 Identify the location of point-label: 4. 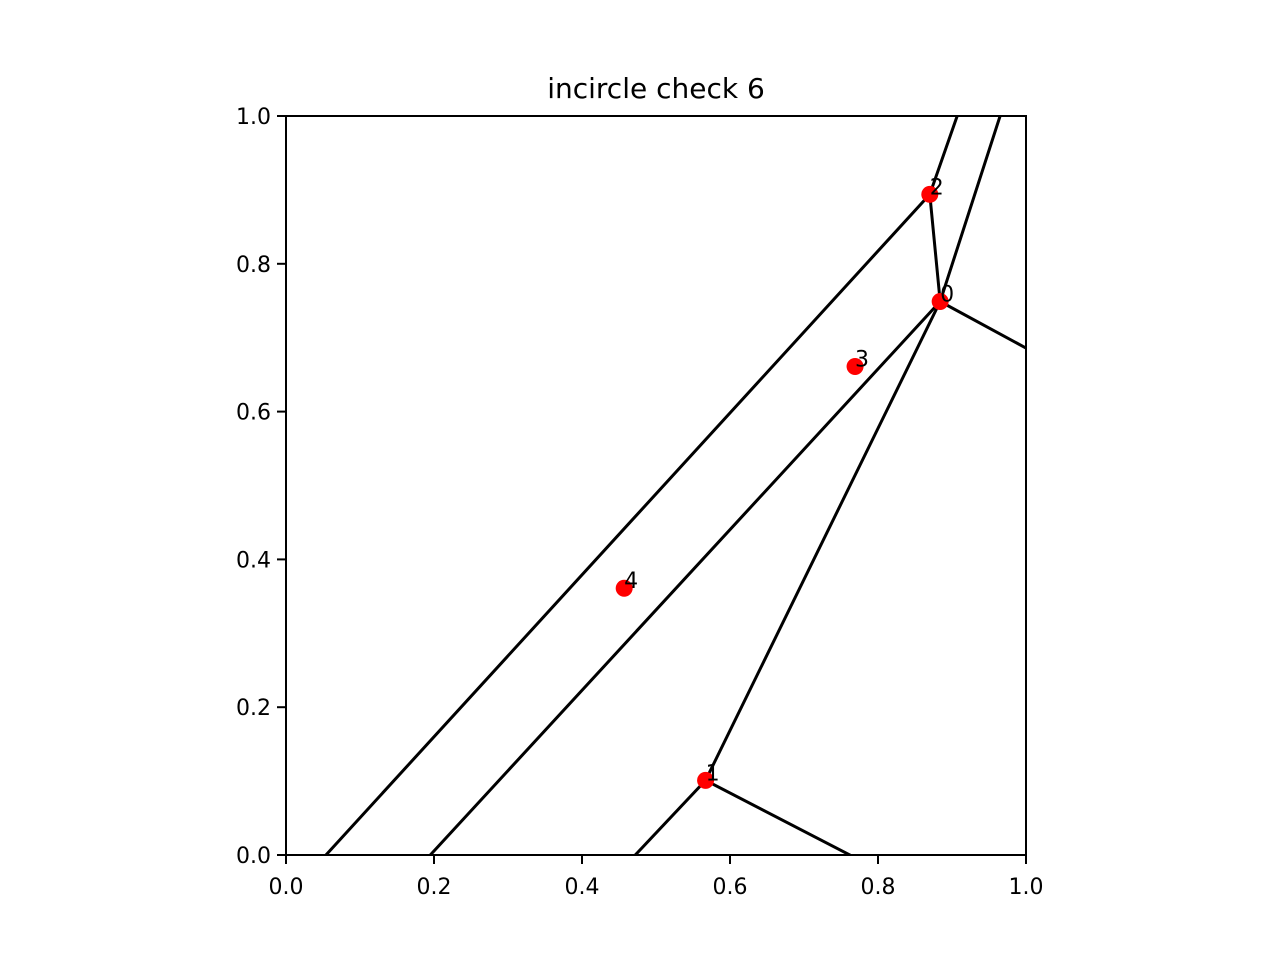
(631, 581).